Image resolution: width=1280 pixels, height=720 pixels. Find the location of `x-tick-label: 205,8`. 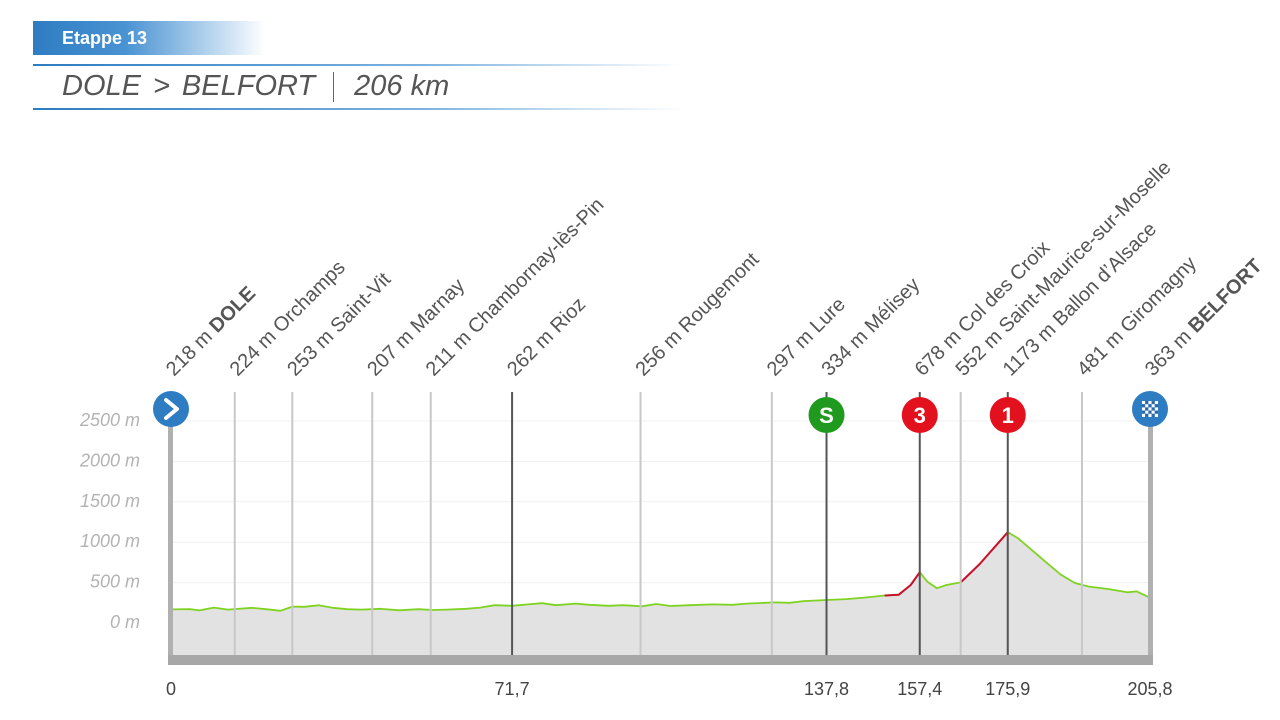

x-tick-label: 205,8 is located at coordinates (1149, 689).